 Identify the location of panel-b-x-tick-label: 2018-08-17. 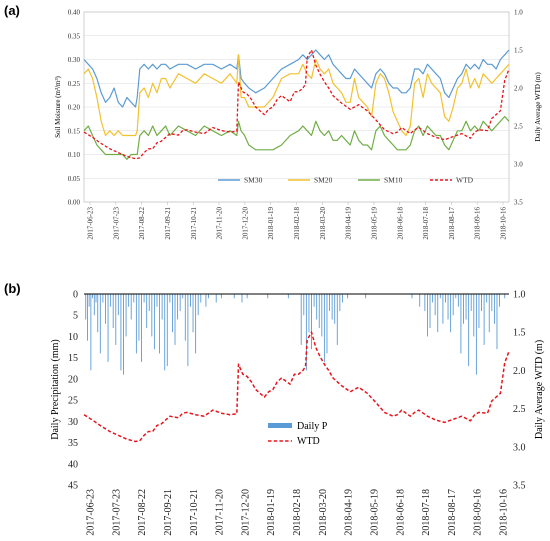
(452, 512).